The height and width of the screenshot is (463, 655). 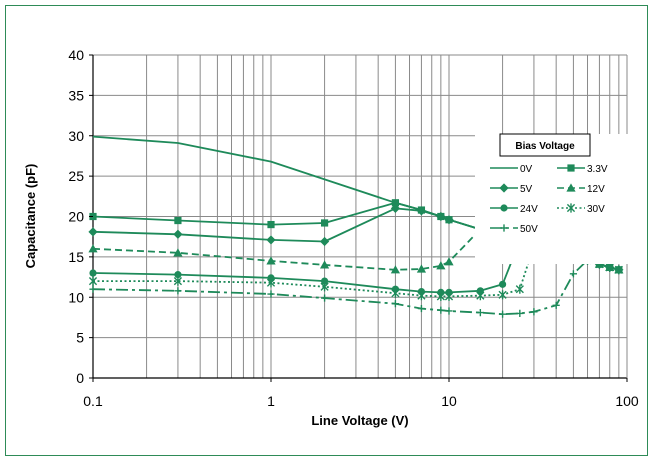 I want to click on x-tick-label: 0.1, so click(x=93, y=401).